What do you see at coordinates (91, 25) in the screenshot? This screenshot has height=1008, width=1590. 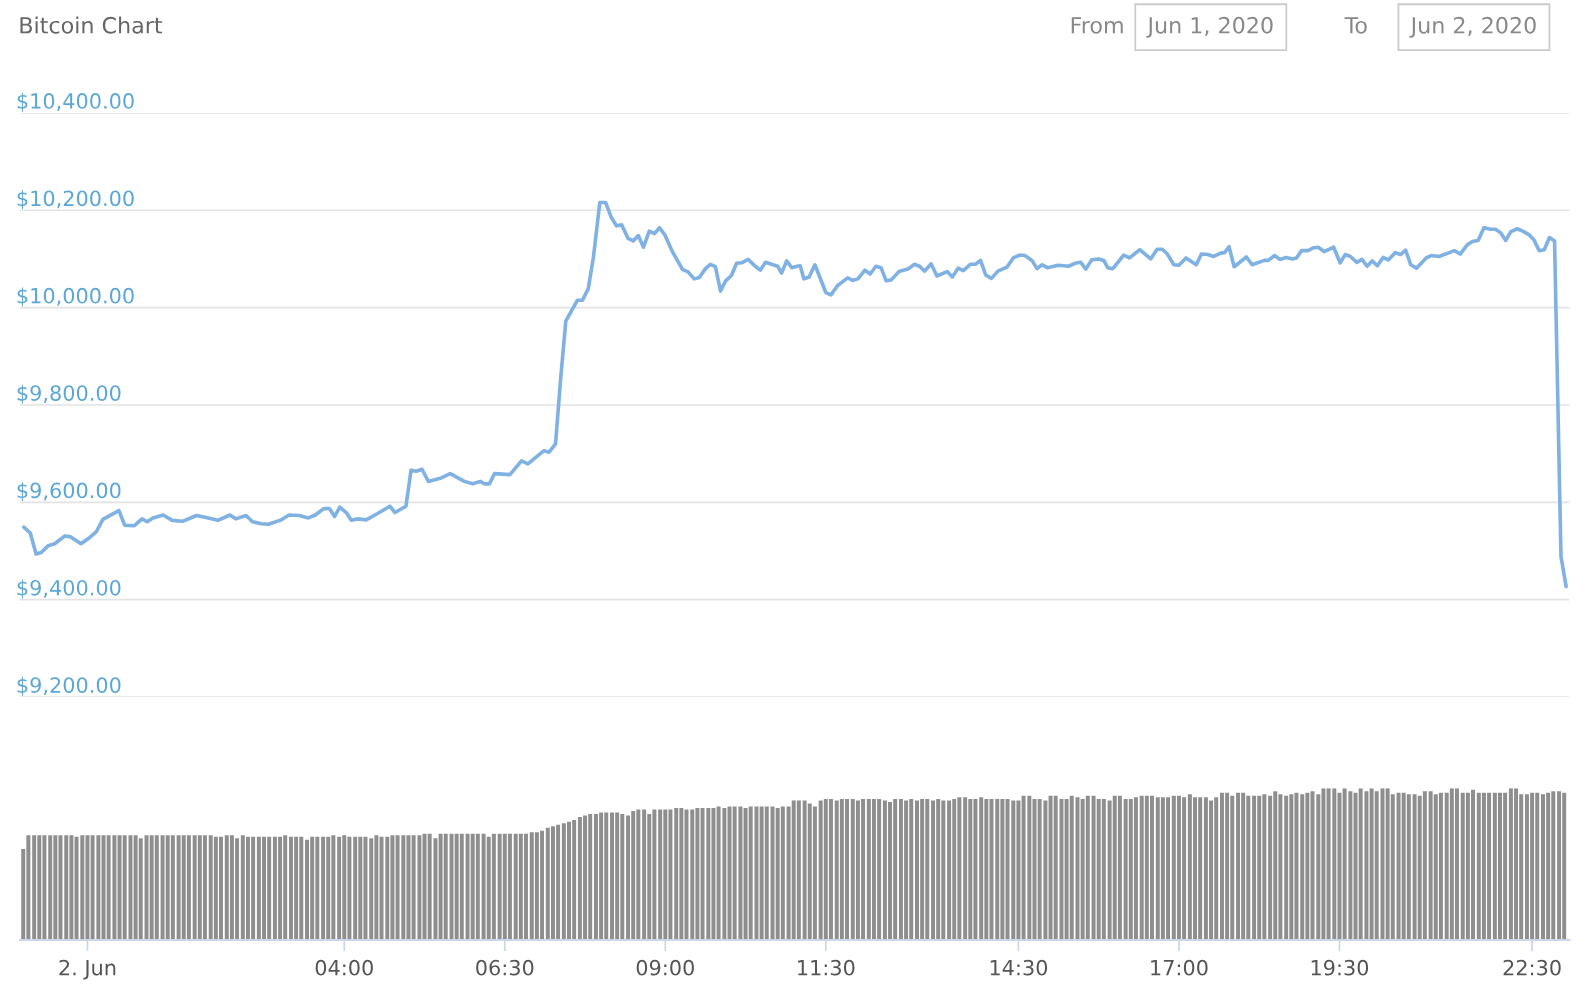 I see `chart-title: Bitcoin Chart` at bounding box center [91, 25].